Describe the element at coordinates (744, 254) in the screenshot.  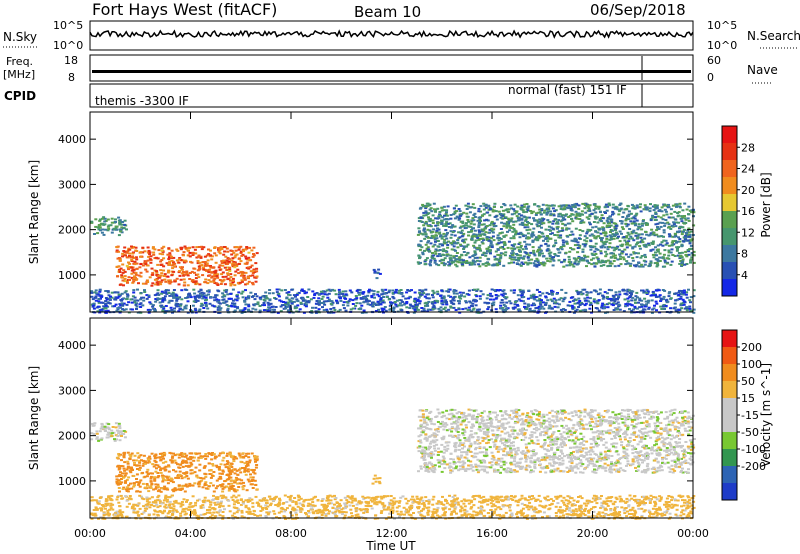
I see `colorbar-tick-label: 8` at that location.